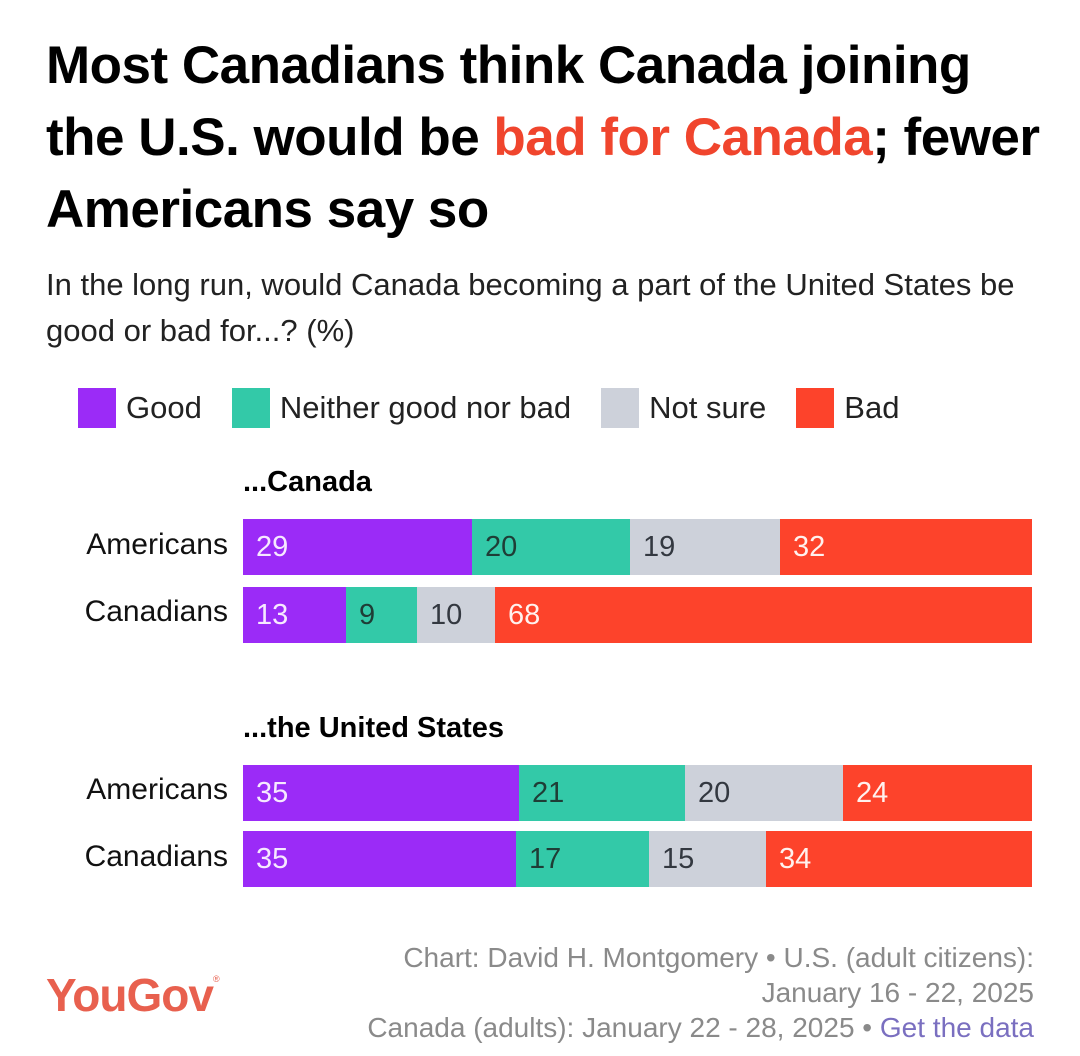 The height and width of the screenshot is (1056, 1080). Describe the element at coordinates (272, 546) in the screenshot. I see `data-label-good: 29` at that location.